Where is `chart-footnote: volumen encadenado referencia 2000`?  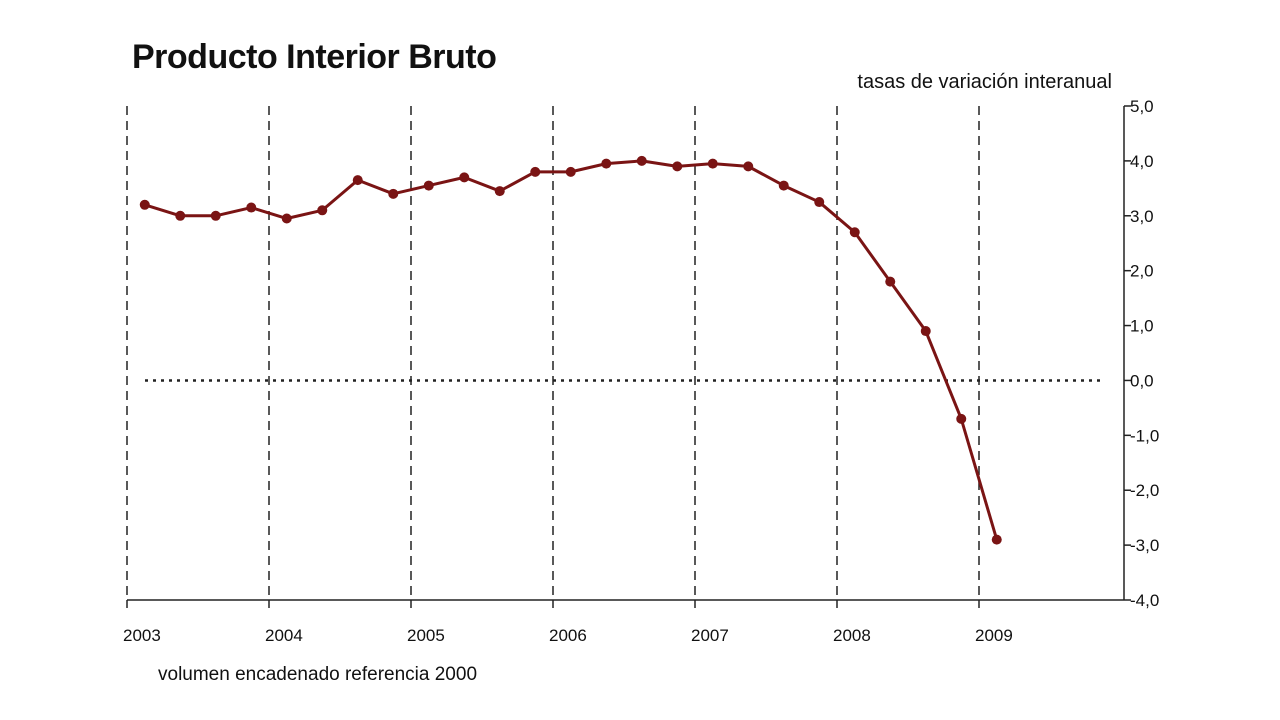 chart-footnote: volumen encadenado referencia 2000 is located at coordinates (318, 674).